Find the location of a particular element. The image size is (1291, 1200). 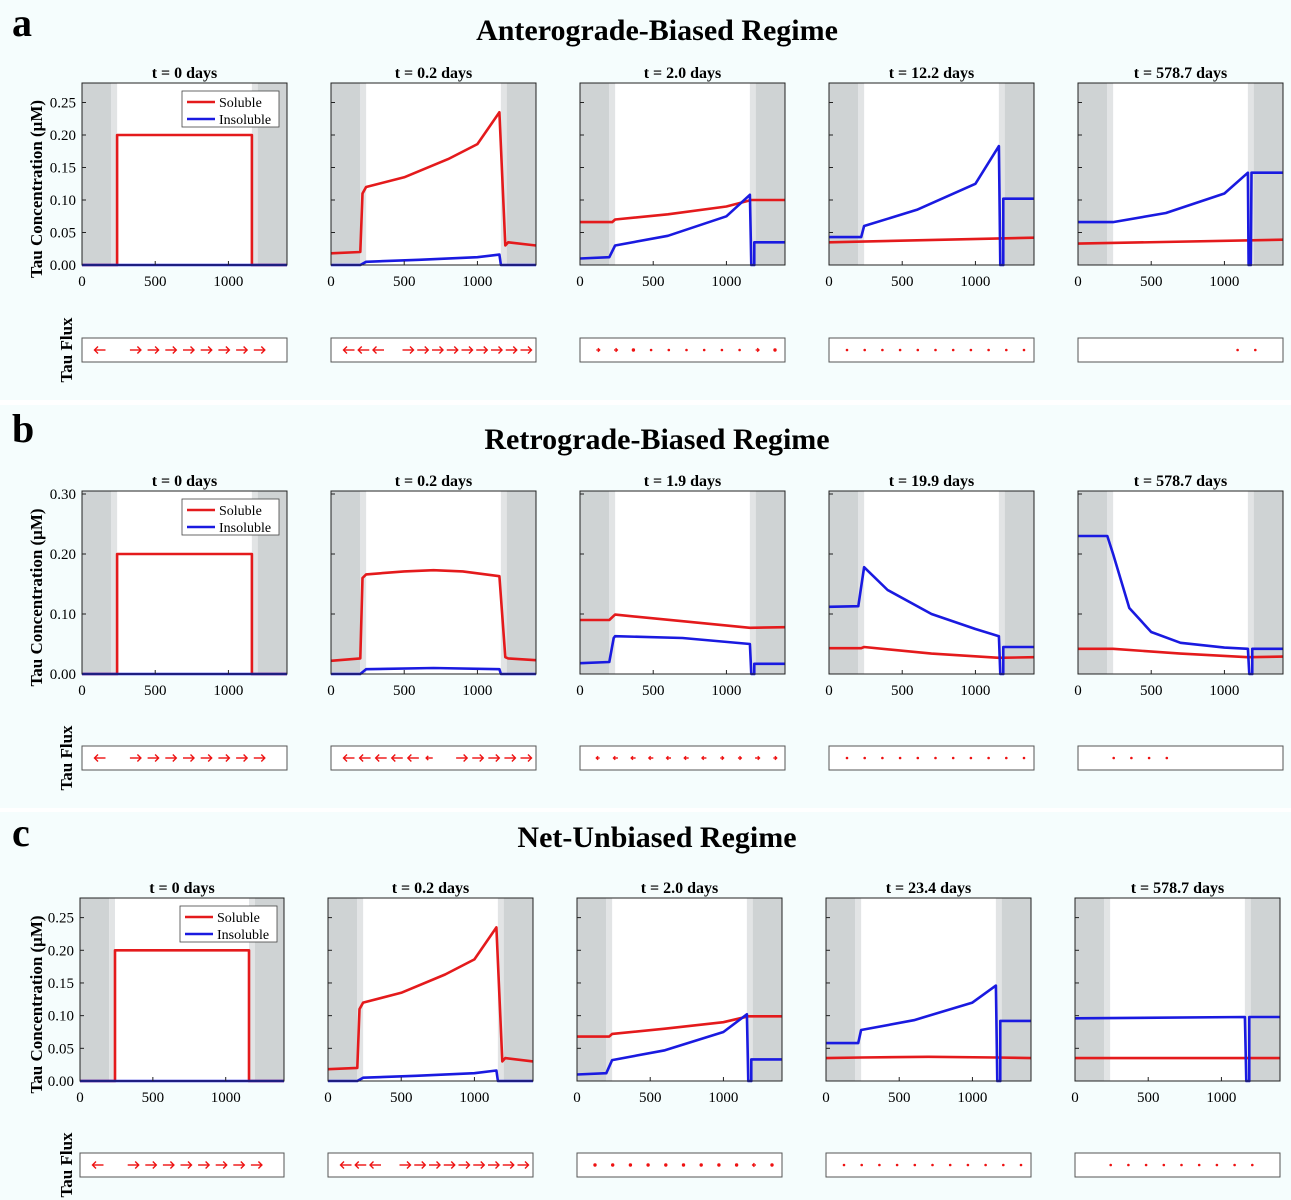

y-tick-label: 0.05 is located at coordinates (61, 1049).